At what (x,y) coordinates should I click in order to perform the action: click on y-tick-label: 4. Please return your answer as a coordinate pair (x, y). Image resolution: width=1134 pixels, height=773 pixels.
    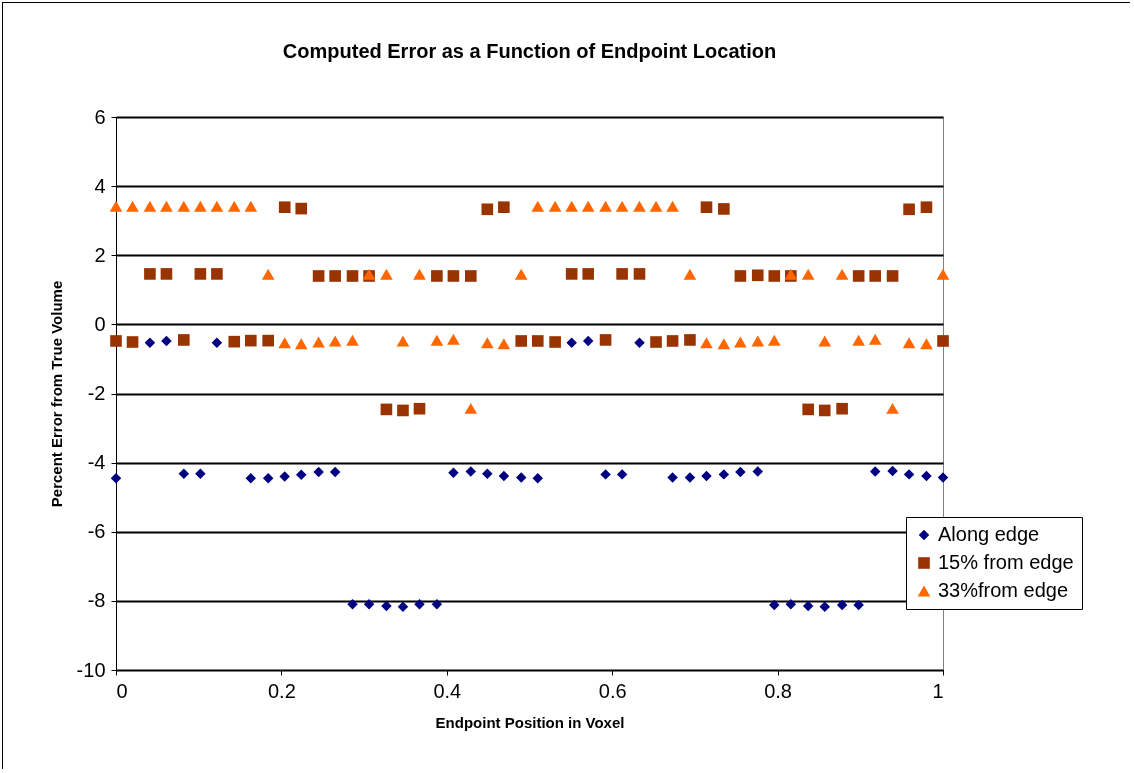
    Looking at the image, I should click on (100, 185).